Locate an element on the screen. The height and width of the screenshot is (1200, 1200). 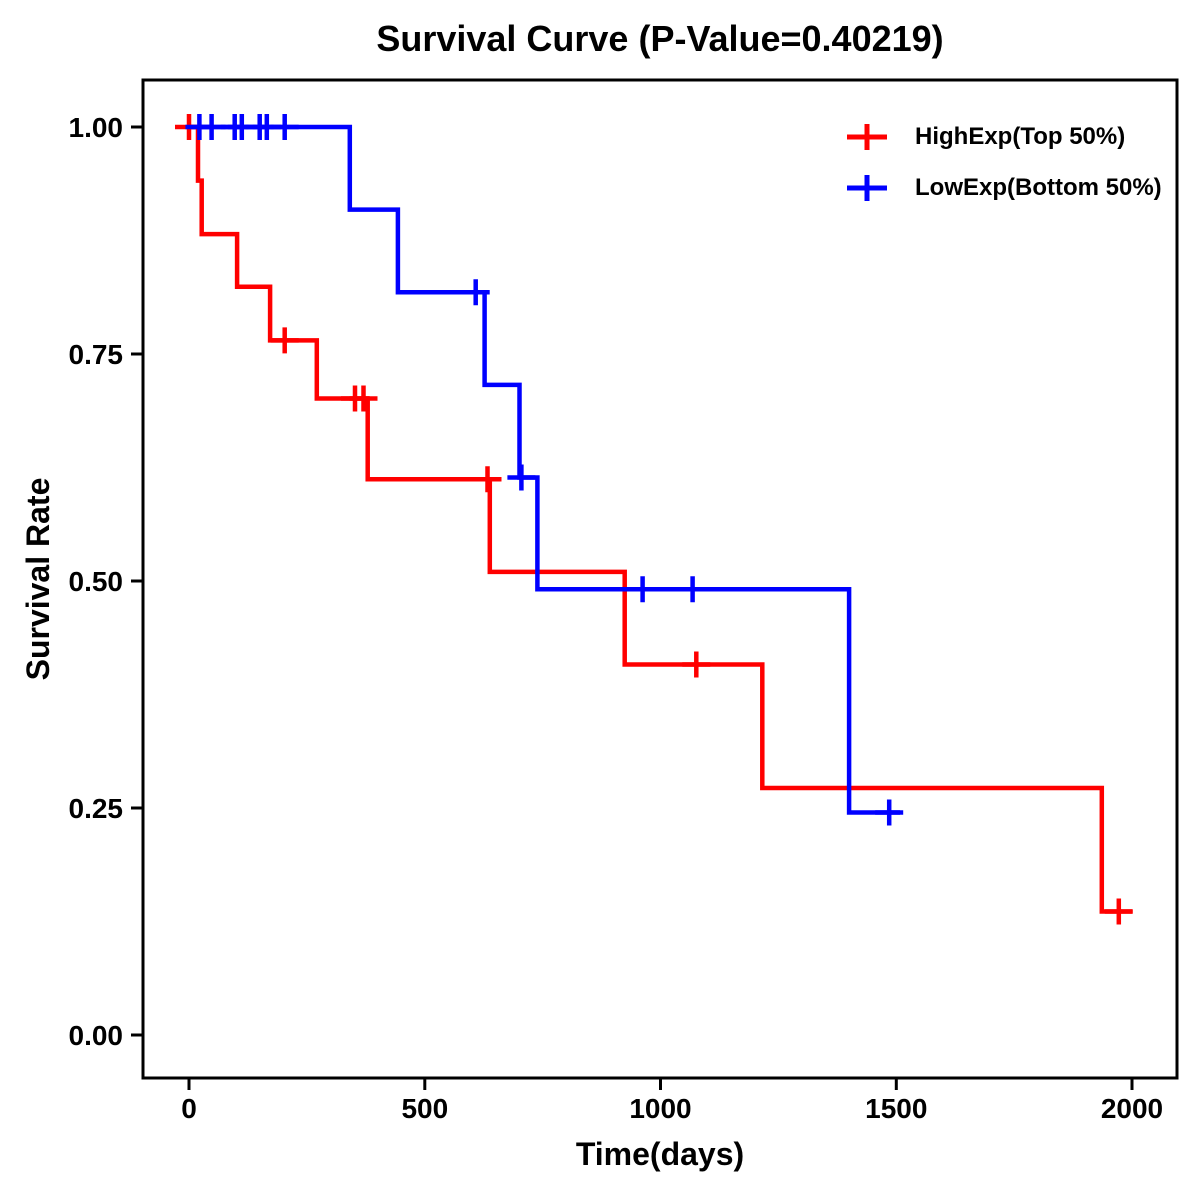
highexp-plus-censor-icon is located at coordinates (867, 137).